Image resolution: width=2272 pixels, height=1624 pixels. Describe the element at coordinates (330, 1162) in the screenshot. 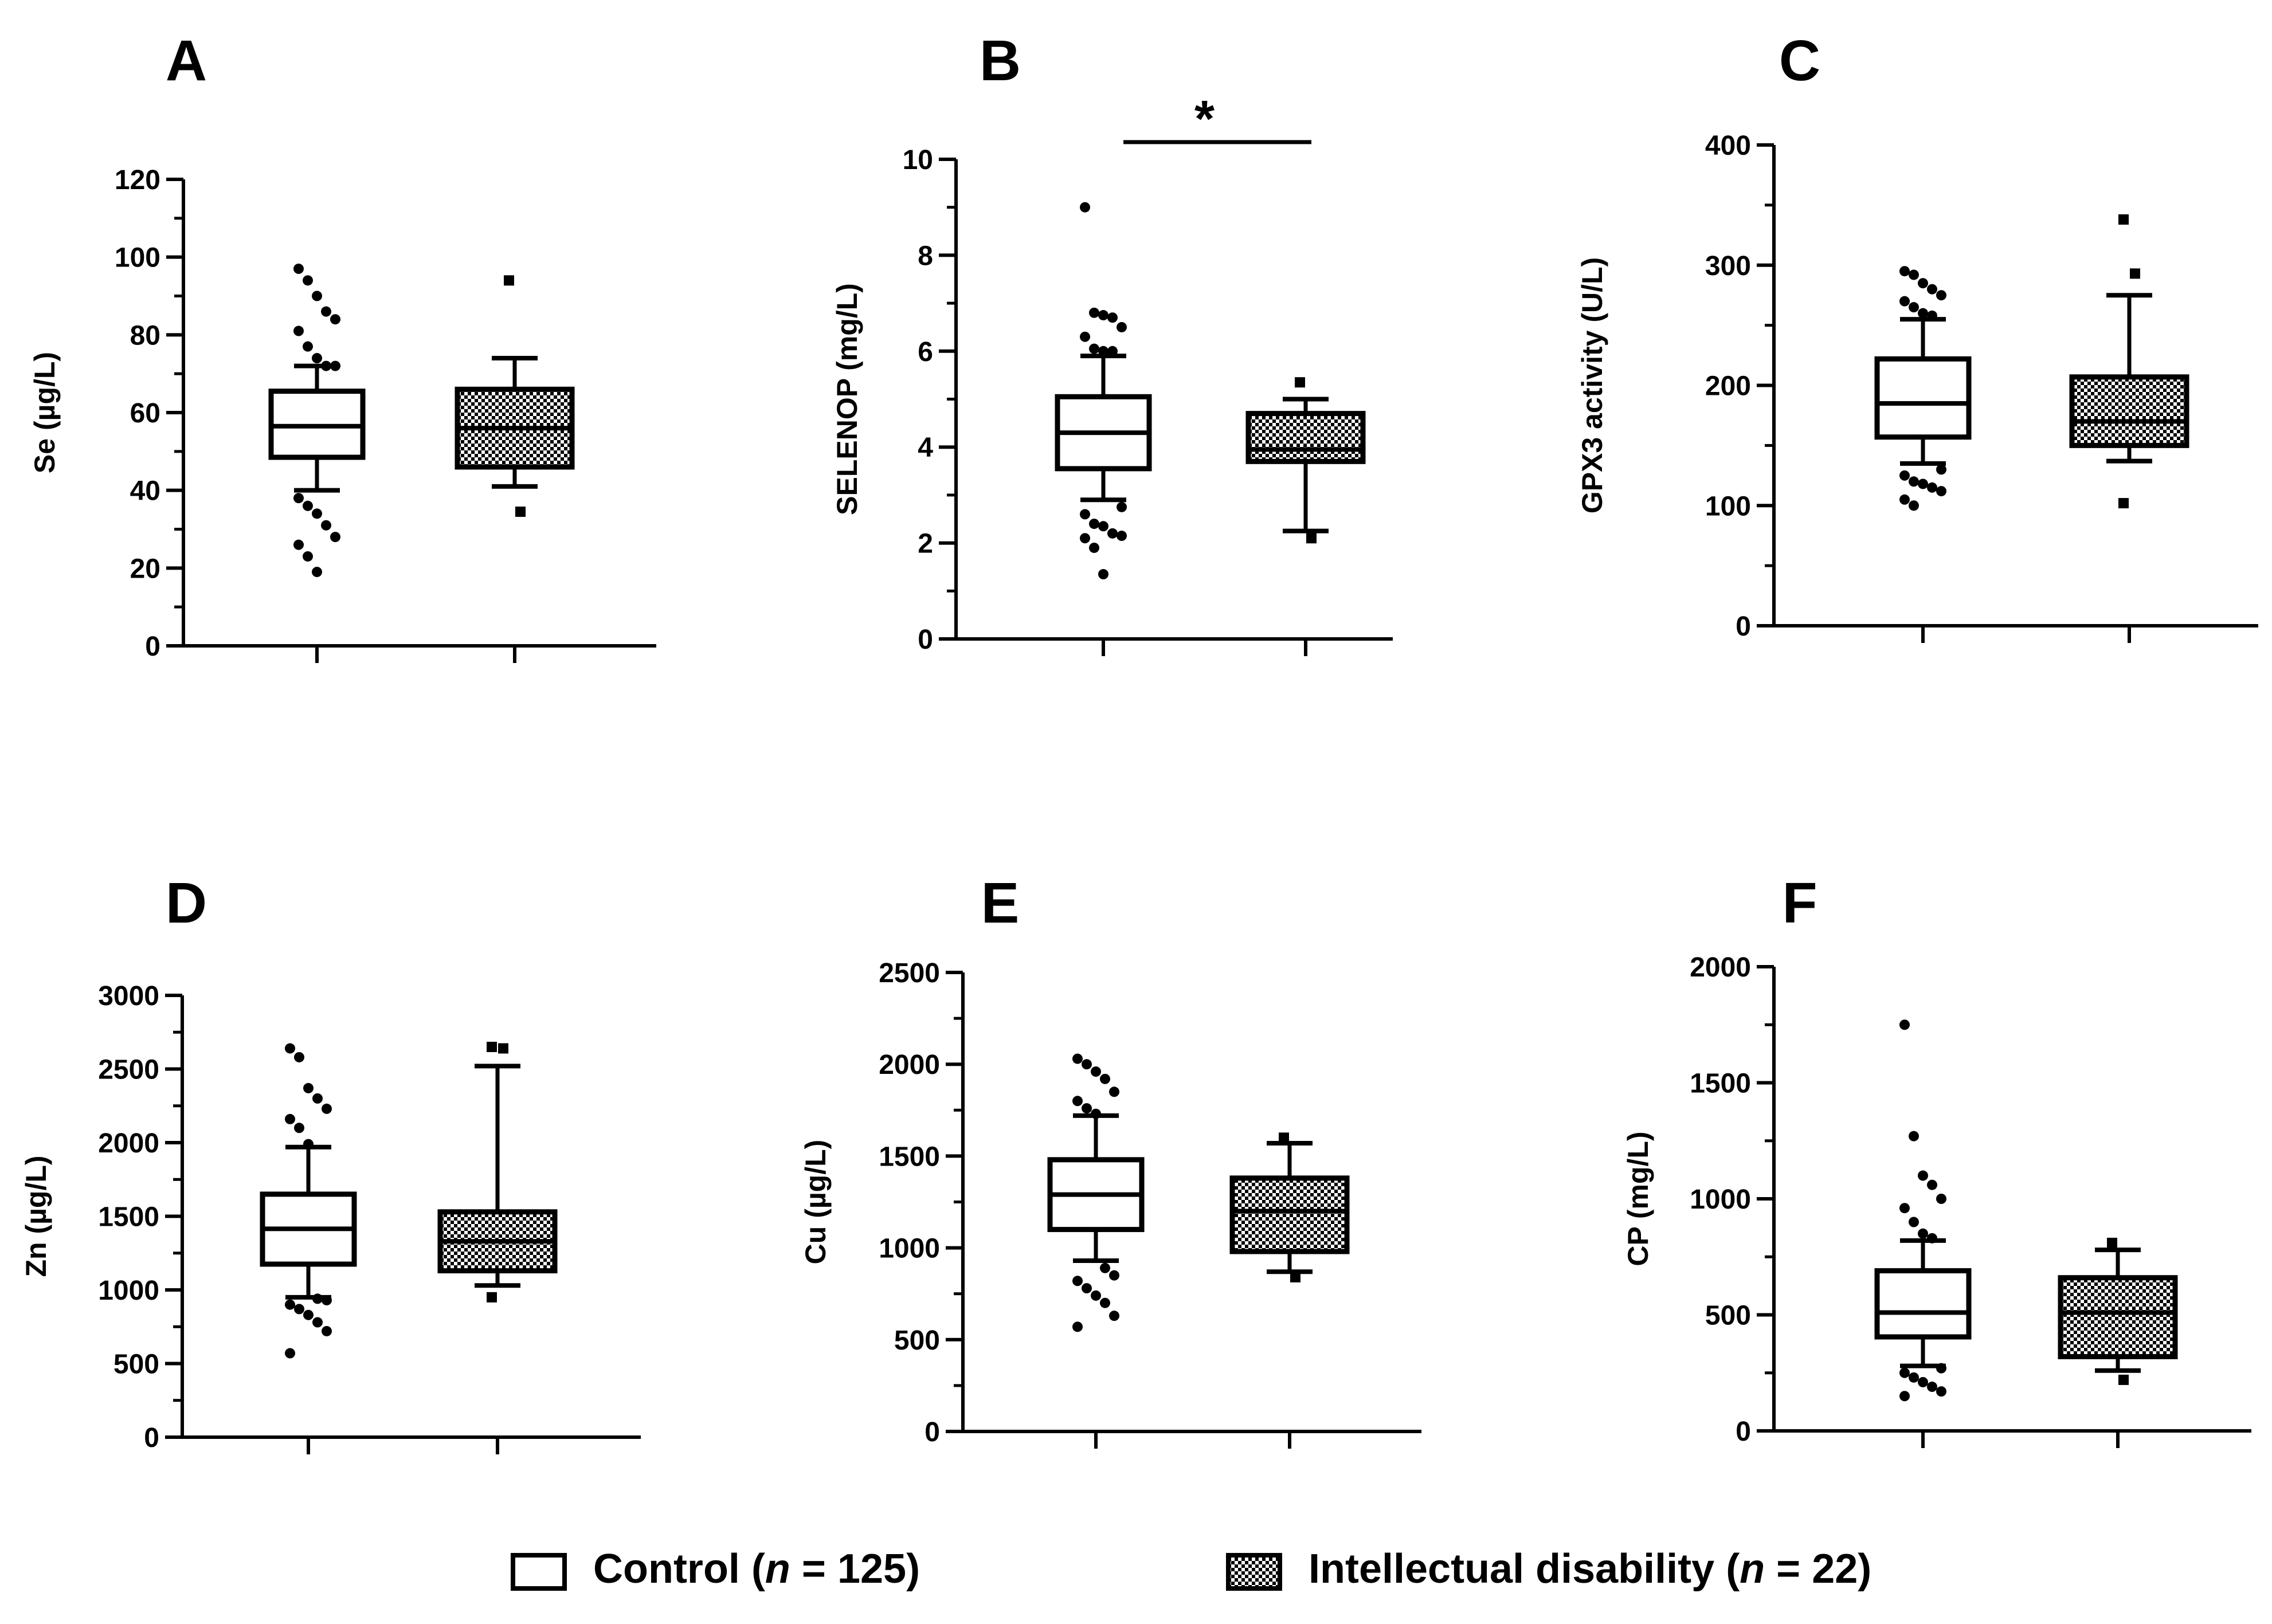

I see `panel-D: D 0 500 1000 1500 2000 2500 3000 Zn (µg/L)` at that location.